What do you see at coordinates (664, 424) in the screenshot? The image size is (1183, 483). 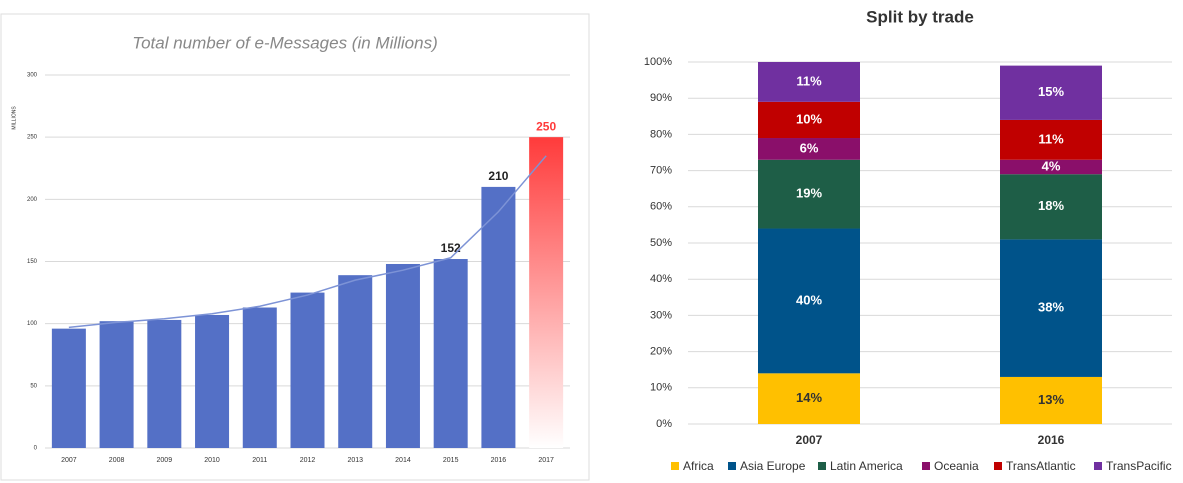 I see `y-tick-label: 0%` at bounding box center [664, 424].